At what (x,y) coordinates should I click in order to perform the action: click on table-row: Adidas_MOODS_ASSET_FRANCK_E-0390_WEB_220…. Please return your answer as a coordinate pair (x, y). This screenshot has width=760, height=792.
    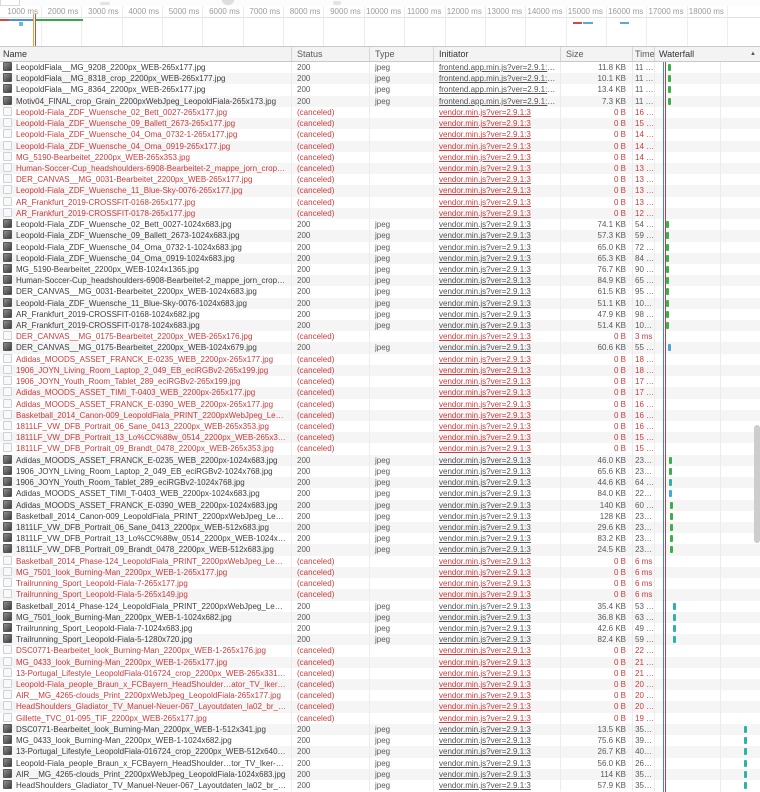
    Looking at the image, I should click on (380, 404).